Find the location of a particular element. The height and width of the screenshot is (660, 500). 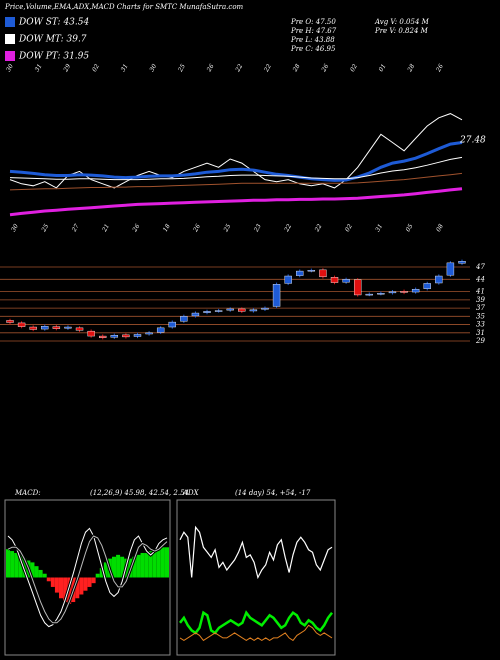

adx-frame is located at coordinates (256, 577).